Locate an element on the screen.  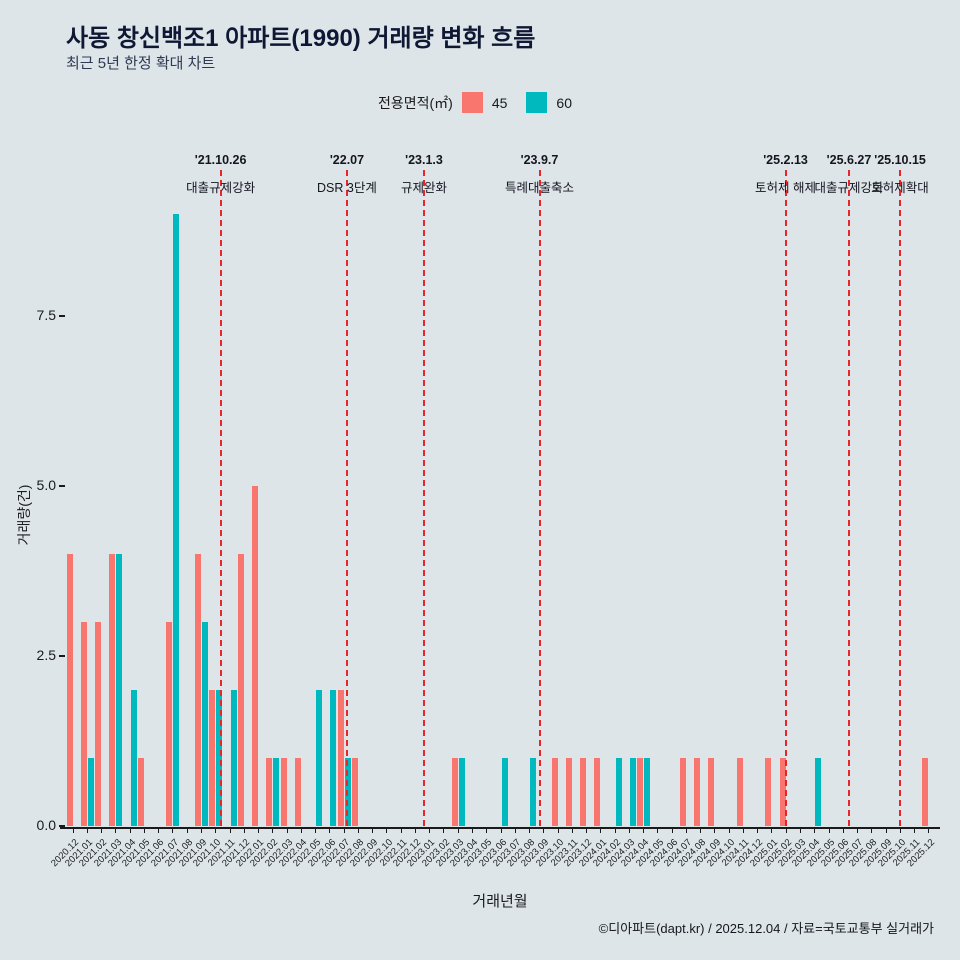
y-tick-label: 2.5 is located at coordinates (46, 655).